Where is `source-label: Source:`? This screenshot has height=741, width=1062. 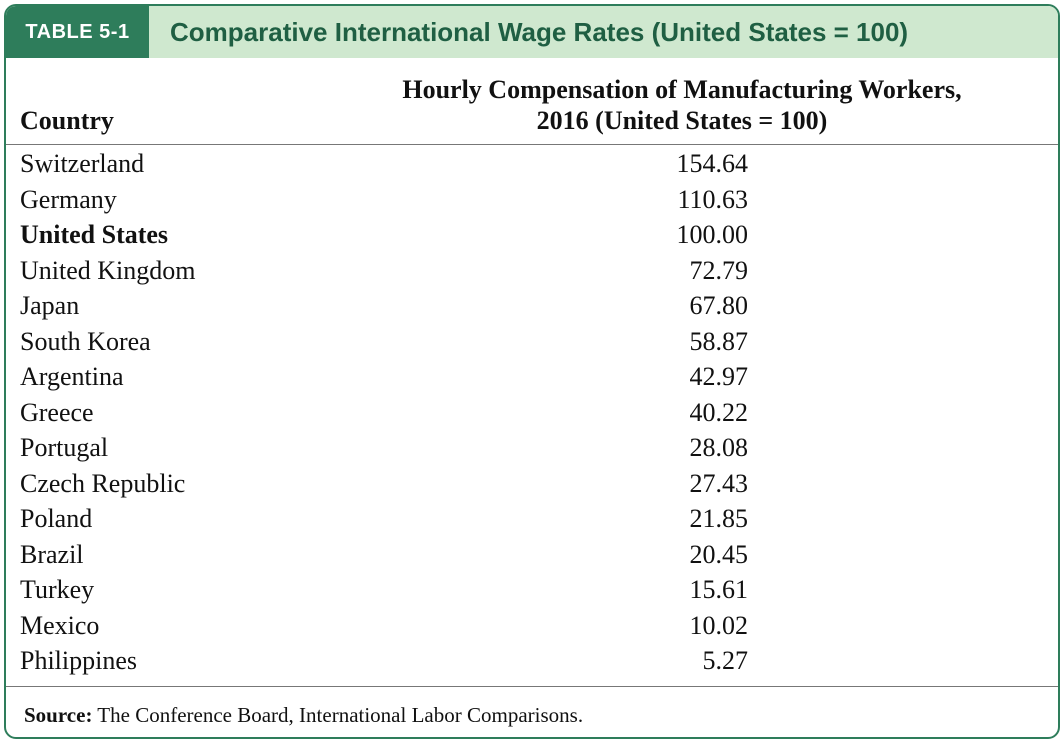 source-label: Source: is located at coordinates (58, 715).